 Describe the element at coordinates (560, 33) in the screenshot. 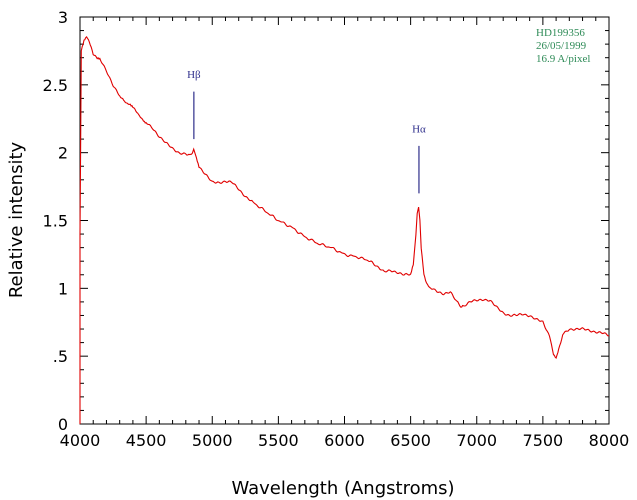

I see `info-line: HD199356` at that location.